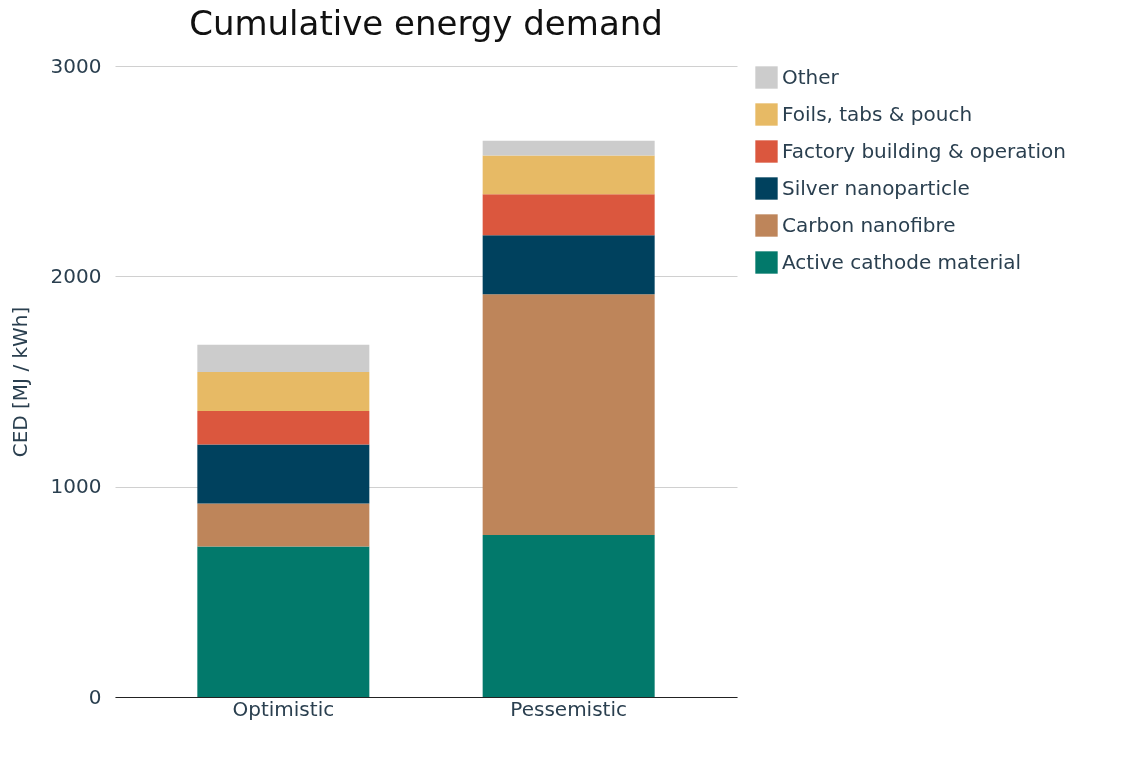 The image size is (1133, 772). Describe the element at coordinates (876, 187) in the screenshot. I see `legend-label: Silver nanoparticle` at that location.